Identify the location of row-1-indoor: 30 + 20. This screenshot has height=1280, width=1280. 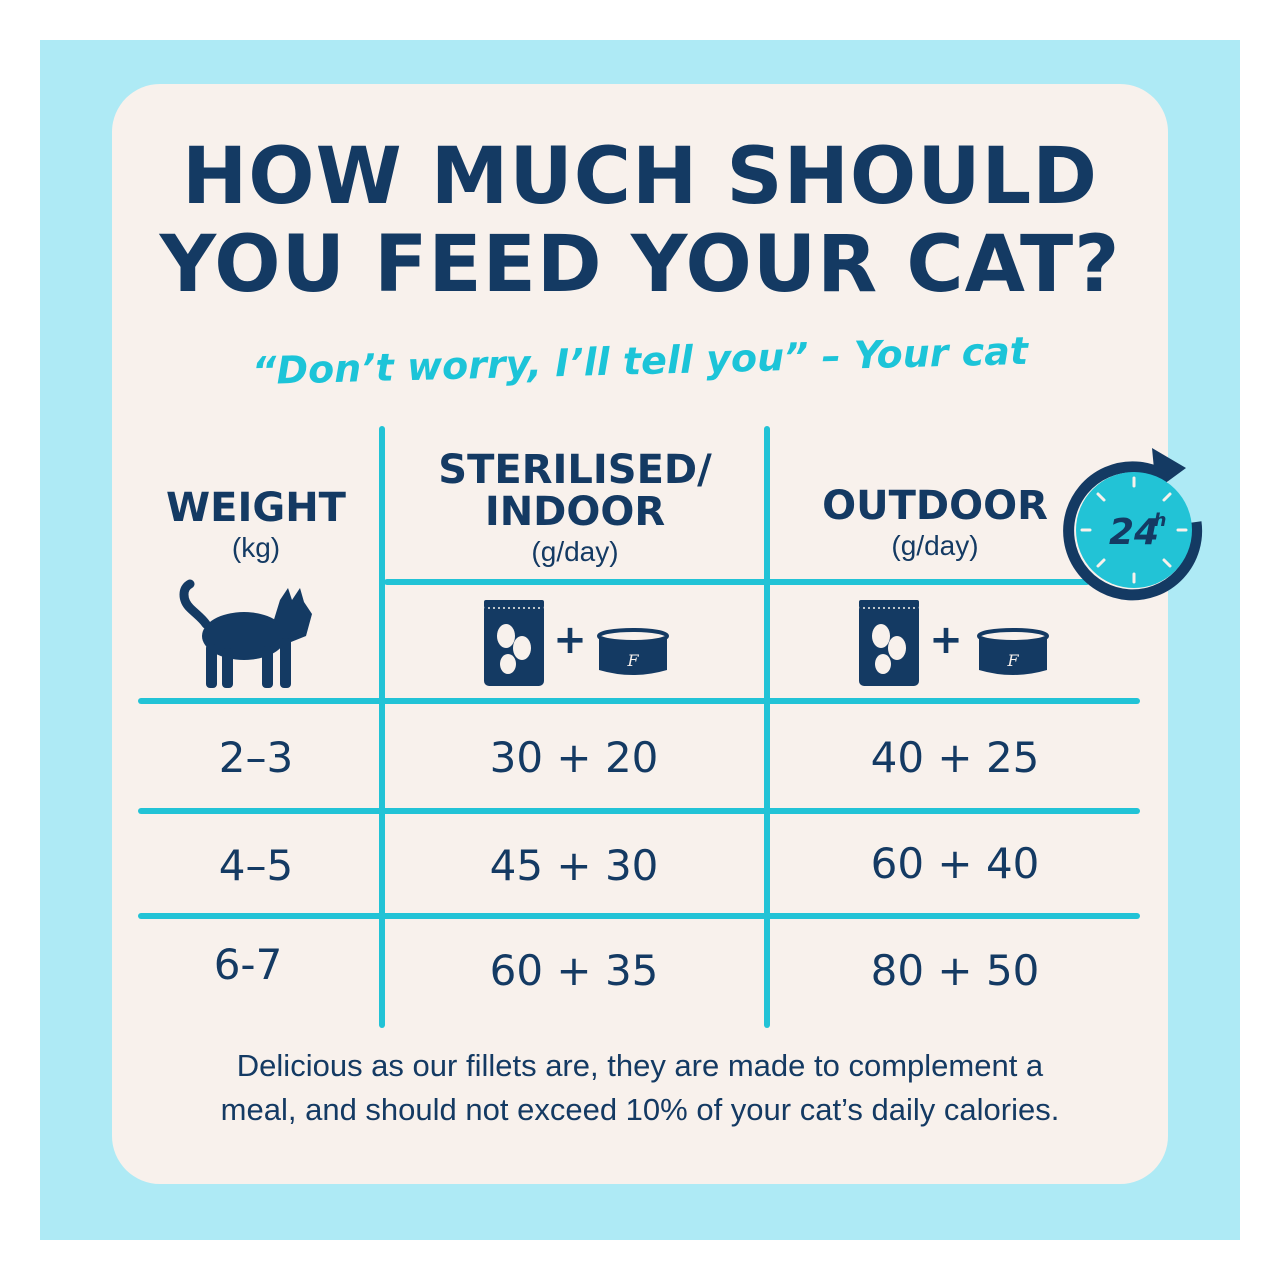
(574, 757).